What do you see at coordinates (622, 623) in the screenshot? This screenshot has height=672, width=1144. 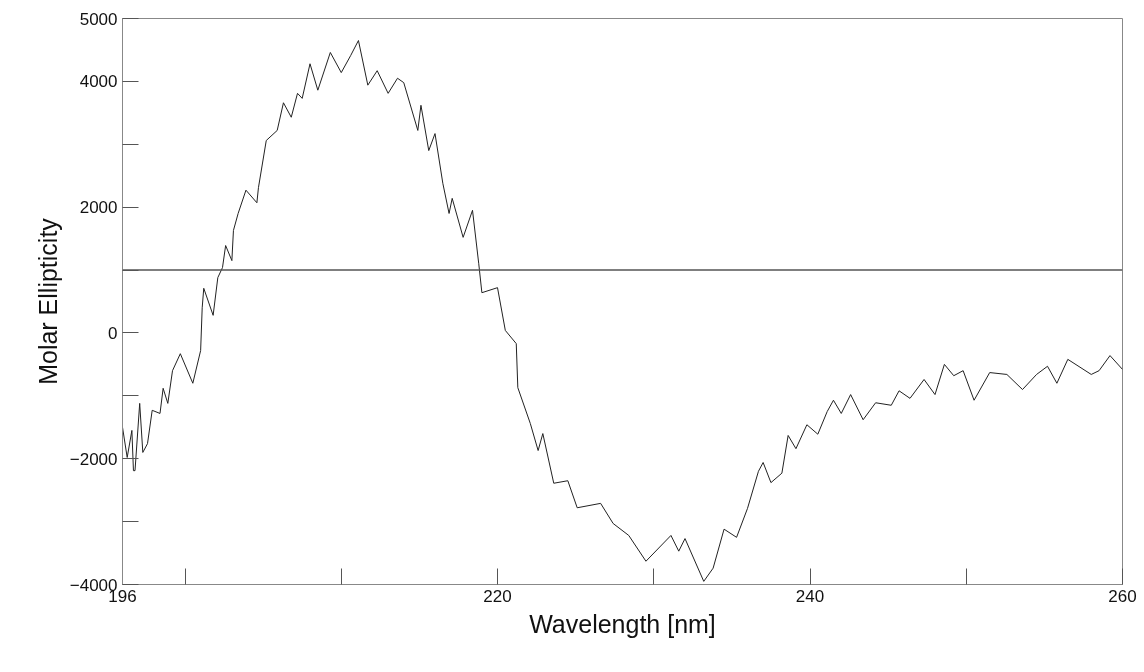 I see `x-axis-title: Wavelength [nm]` at bounding box center [622, 623].